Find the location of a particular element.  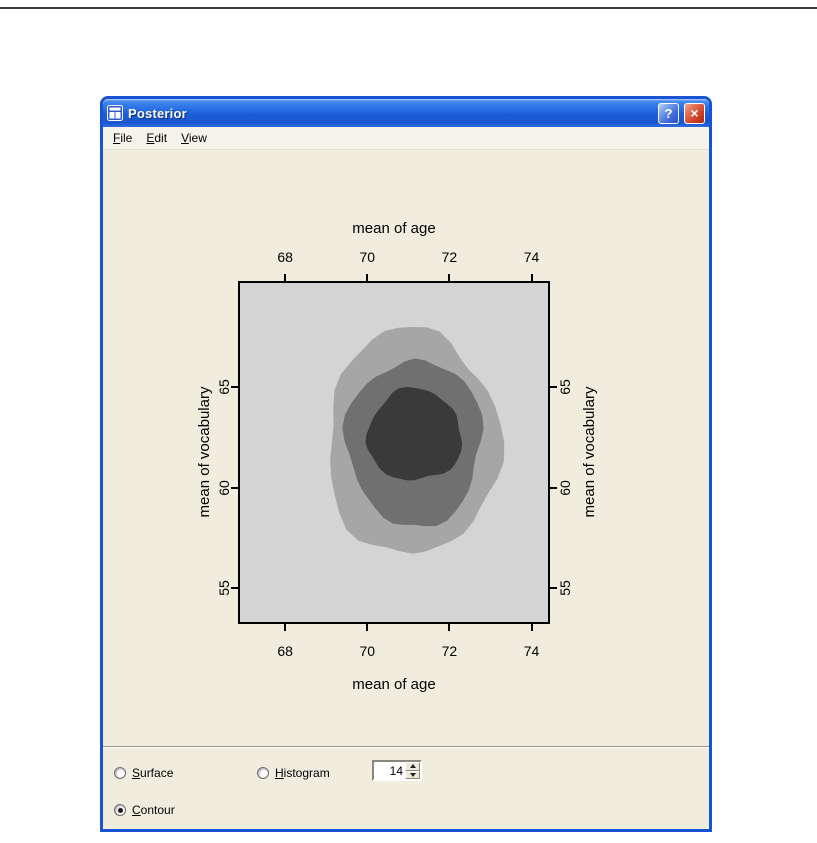

spinner-up-button is located at coordinates (412, 766).